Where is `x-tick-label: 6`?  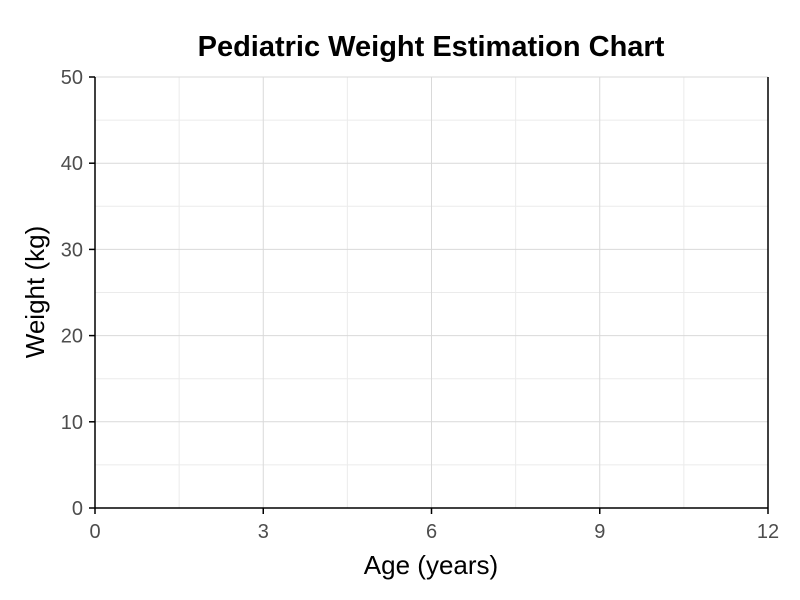
x-tick-label: 6 is located at coordinates (431, 532).